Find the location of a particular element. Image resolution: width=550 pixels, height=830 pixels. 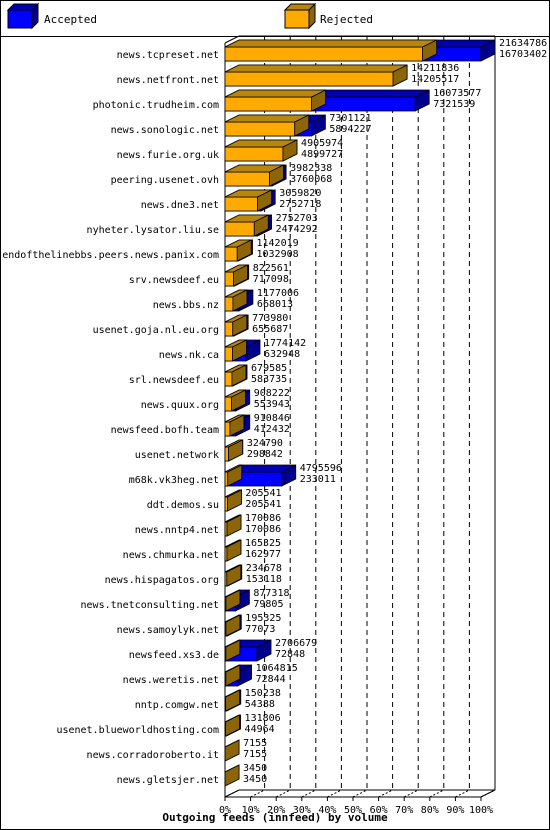

category-label: news.netfront.net is located at coordinates (168, 80).